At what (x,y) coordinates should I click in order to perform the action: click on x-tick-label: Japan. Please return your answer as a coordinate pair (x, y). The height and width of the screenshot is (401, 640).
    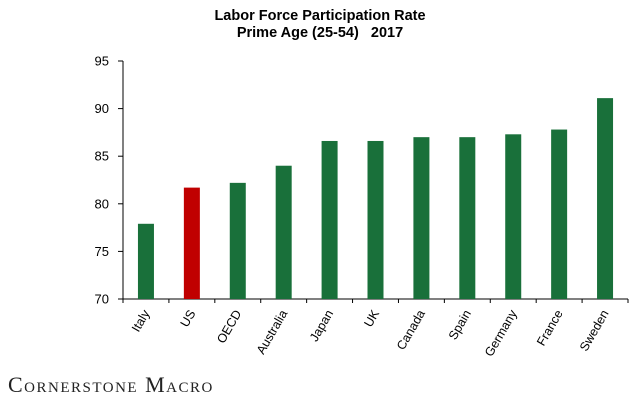
    Looking at the image, I should click on (321, 325).